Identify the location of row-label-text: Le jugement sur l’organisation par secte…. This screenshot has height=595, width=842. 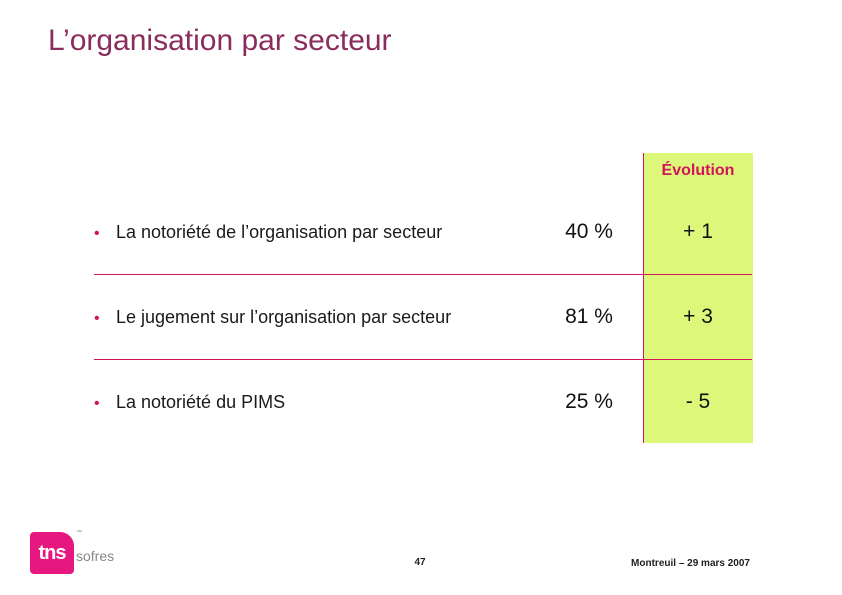
(284, 317).